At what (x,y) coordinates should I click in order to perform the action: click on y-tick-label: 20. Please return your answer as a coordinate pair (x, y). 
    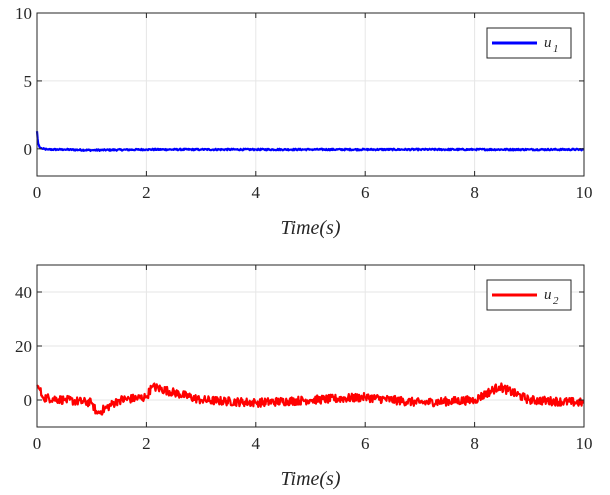
    Looking at the image, I should click on (23, 346).